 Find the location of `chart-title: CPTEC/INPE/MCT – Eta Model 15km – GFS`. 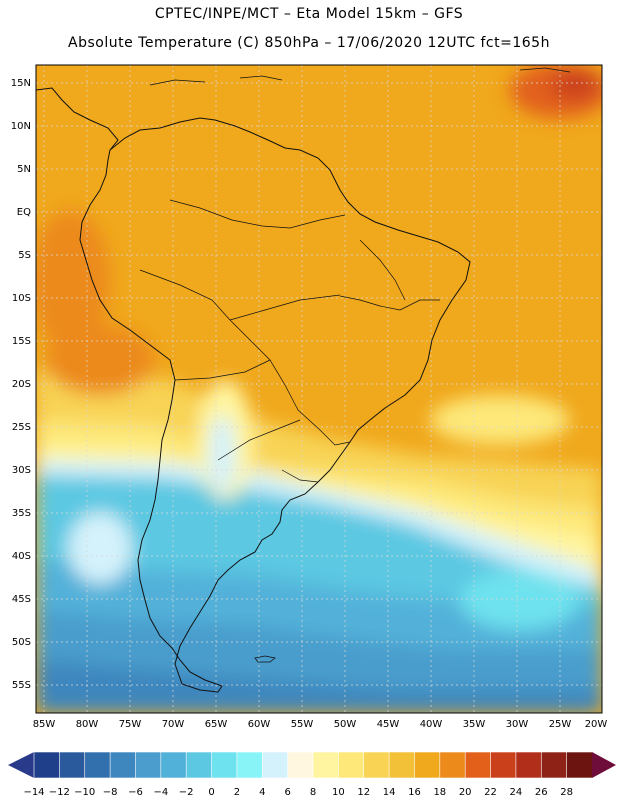

chart-title: CPTEC/INPE/MCT – Eta Model 15km – GFS is located at coordinates (309, 14).